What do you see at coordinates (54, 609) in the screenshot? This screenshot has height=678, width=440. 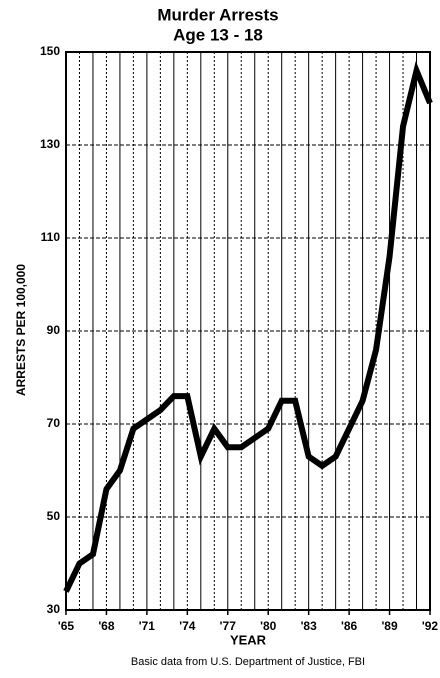 I see `y-tick-label: 30` at bounding box center [54, 609].